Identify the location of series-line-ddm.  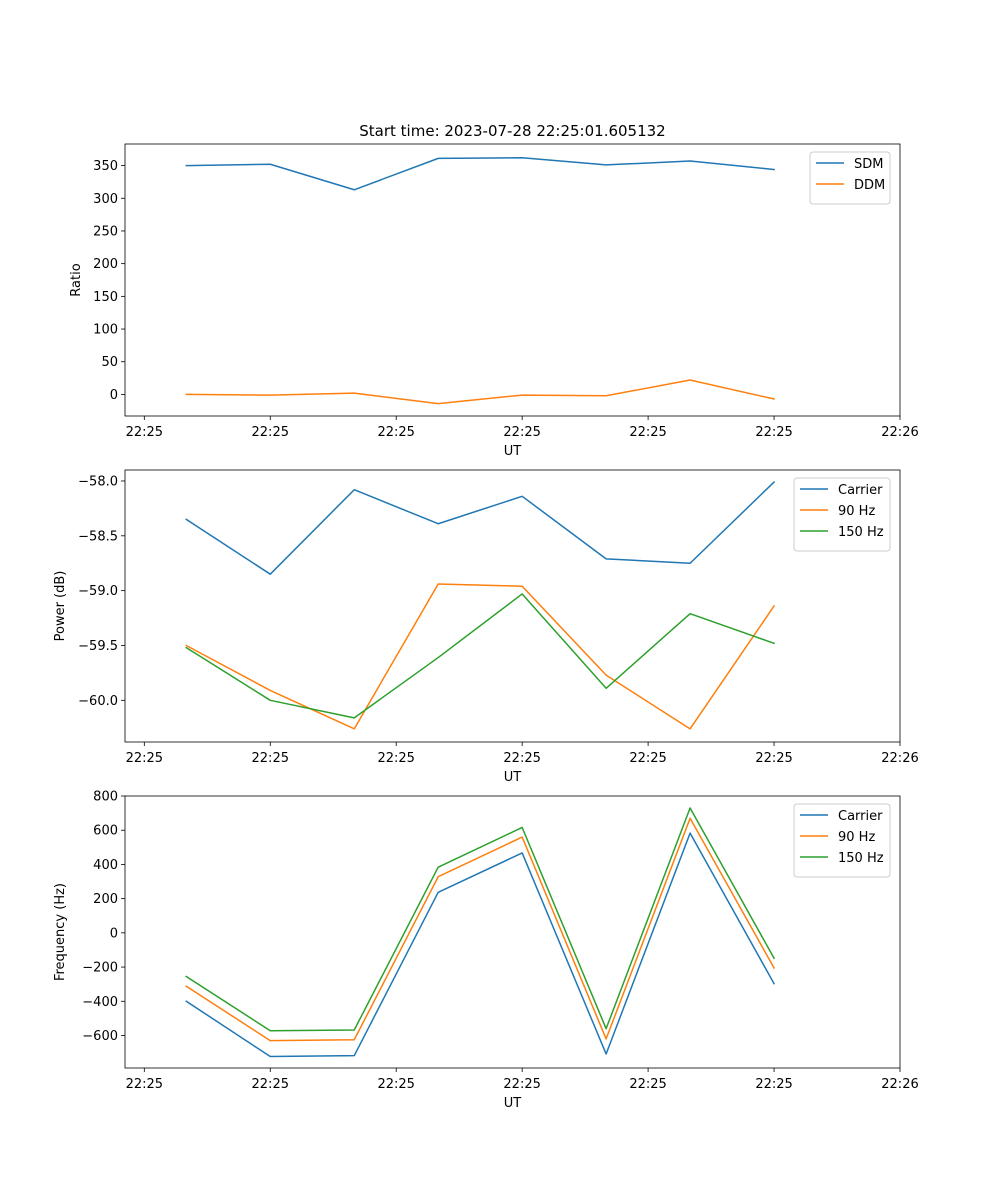
(480, 392).